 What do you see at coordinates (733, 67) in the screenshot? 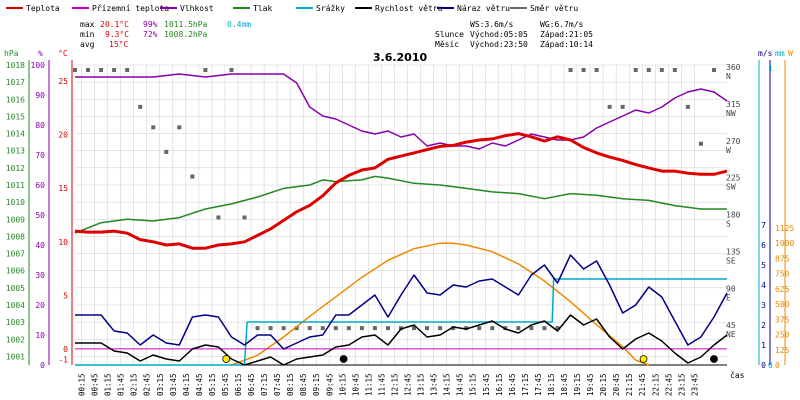
I see `y-tick-direction: 360` at bounding box center [733, 67].